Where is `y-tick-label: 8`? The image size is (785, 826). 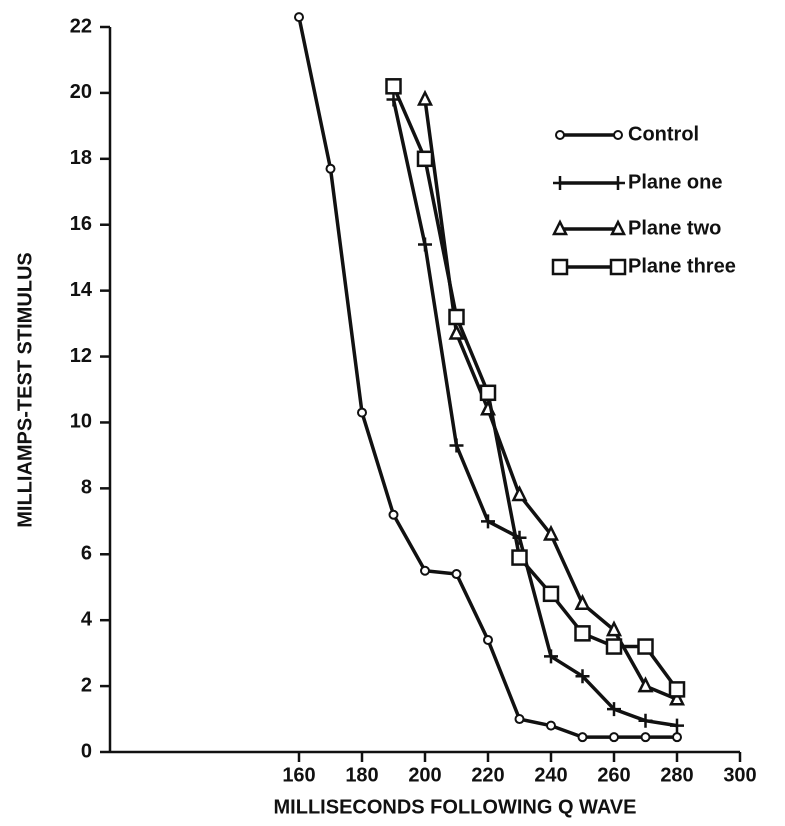 y-tick-label: 8 is located at coordinates (86, 488).